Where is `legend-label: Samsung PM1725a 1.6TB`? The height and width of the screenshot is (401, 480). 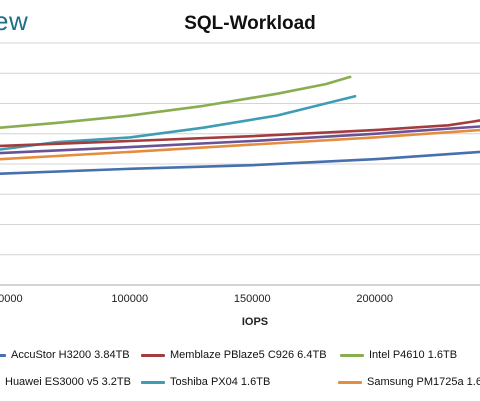
legend-label: Samsung PM1725a 1.6TB is located at coordinates (423, 382).